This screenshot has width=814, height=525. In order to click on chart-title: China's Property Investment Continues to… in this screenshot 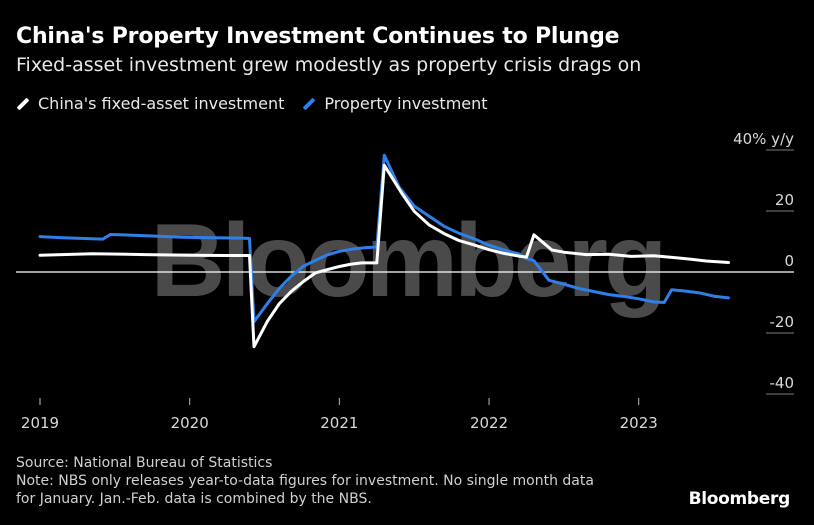, I will do `click(318, 36)`.